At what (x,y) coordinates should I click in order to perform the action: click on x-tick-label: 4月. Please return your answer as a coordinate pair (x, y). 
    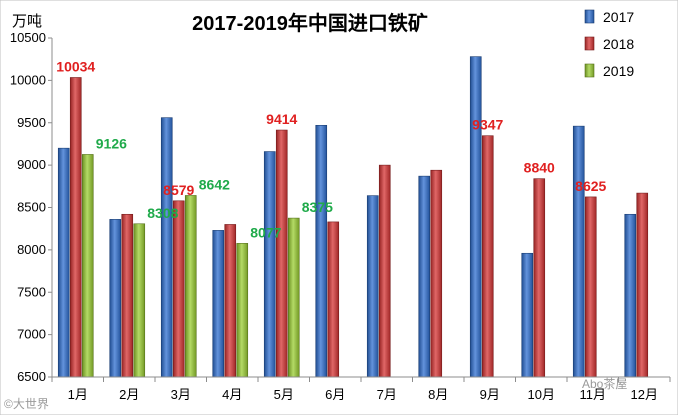
    Looking at the image, I should click on (232, 394).